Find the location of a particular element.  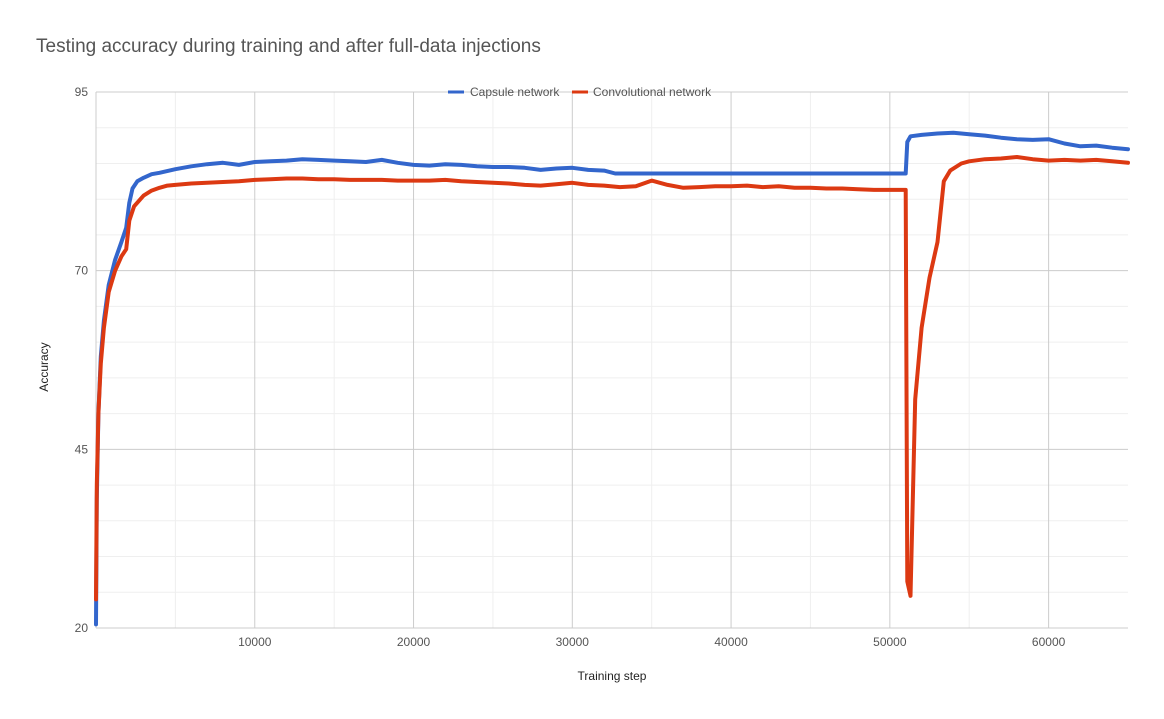

legend: Capsule network Convolutional network is located at coordinates (580, 92).